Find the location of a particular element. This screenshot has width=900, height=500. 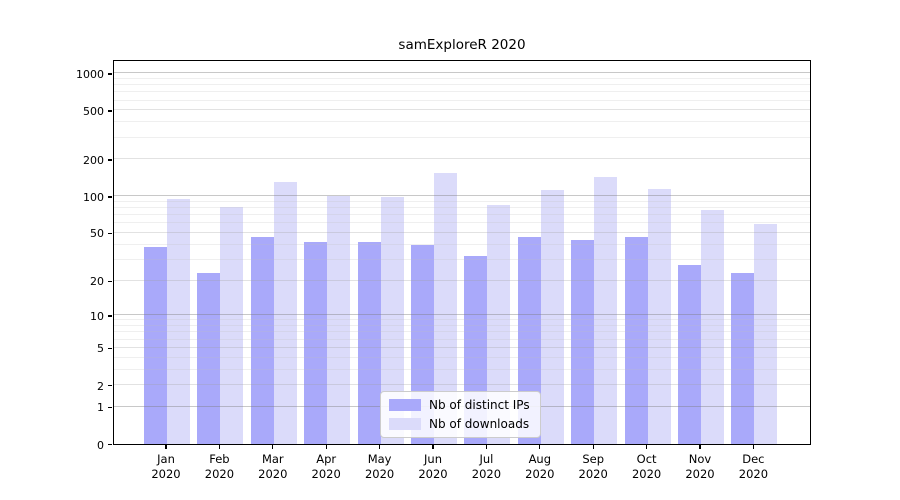

x-tick-label: Apr 2020 is located at coordinates (326, 466).